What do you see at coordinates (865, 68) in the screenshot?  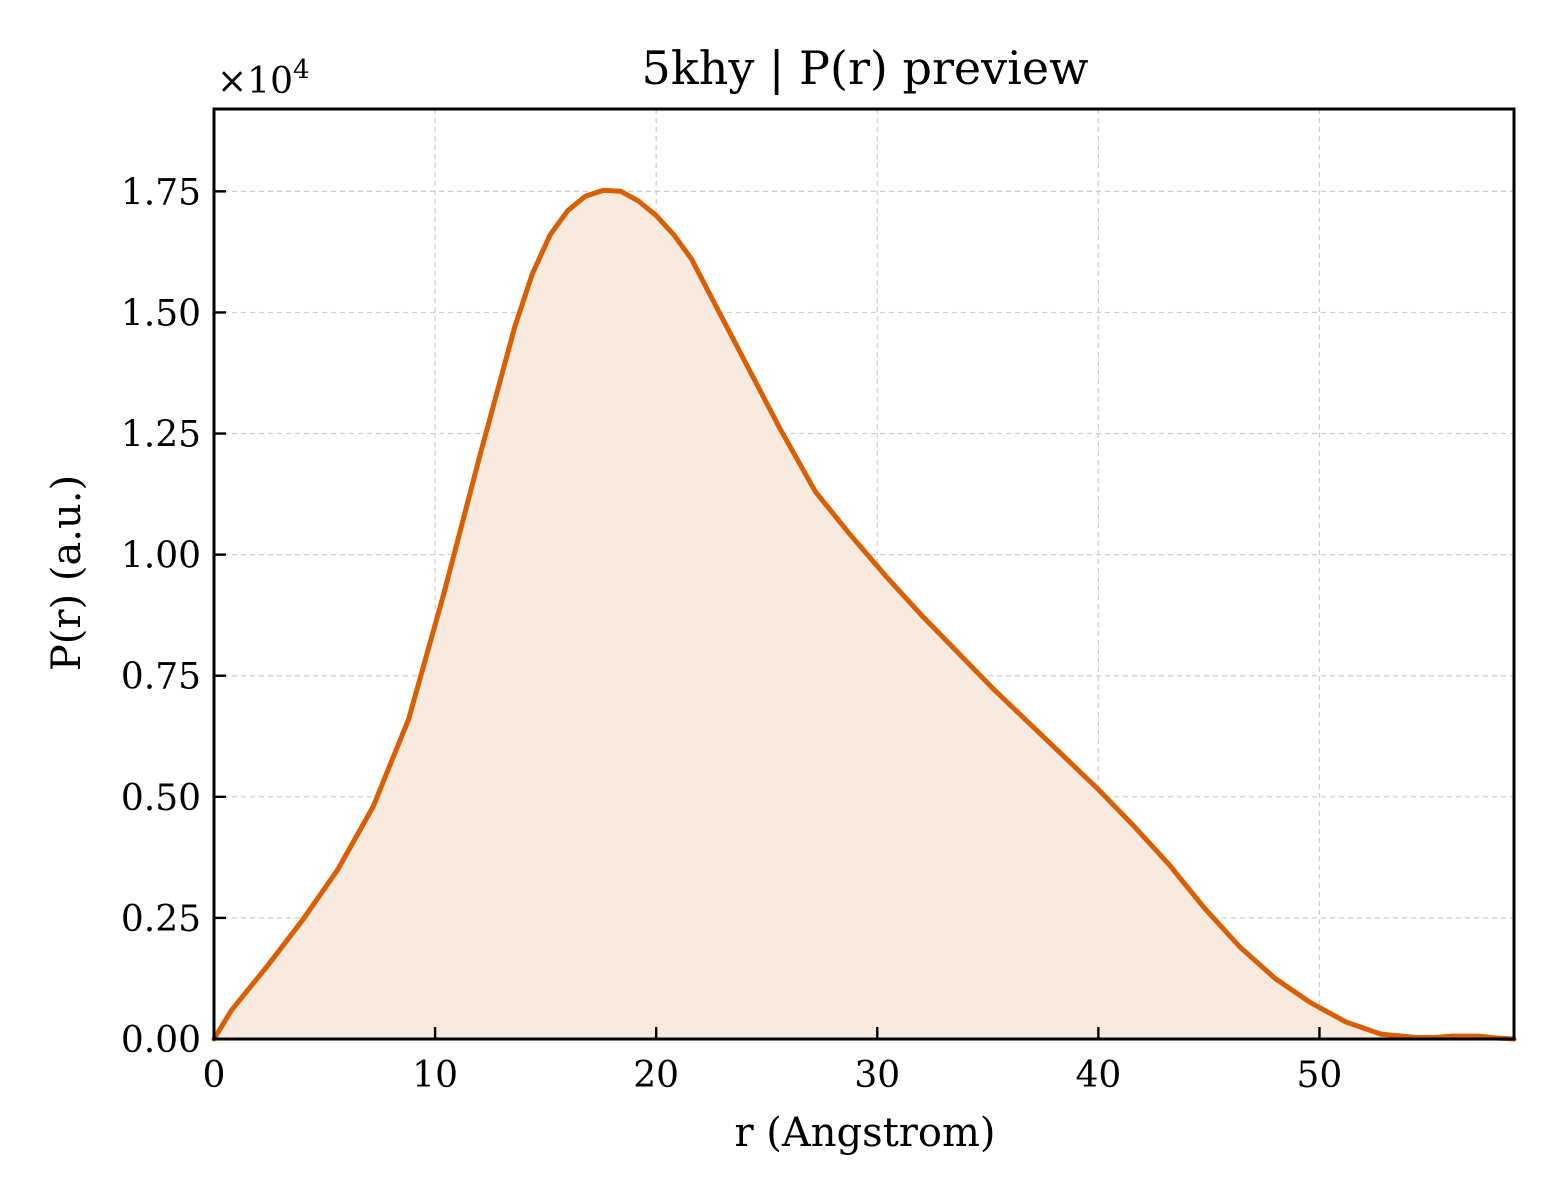 I see `chart-title: 5khy | P(r) preview` at bounding box center [865, 68].